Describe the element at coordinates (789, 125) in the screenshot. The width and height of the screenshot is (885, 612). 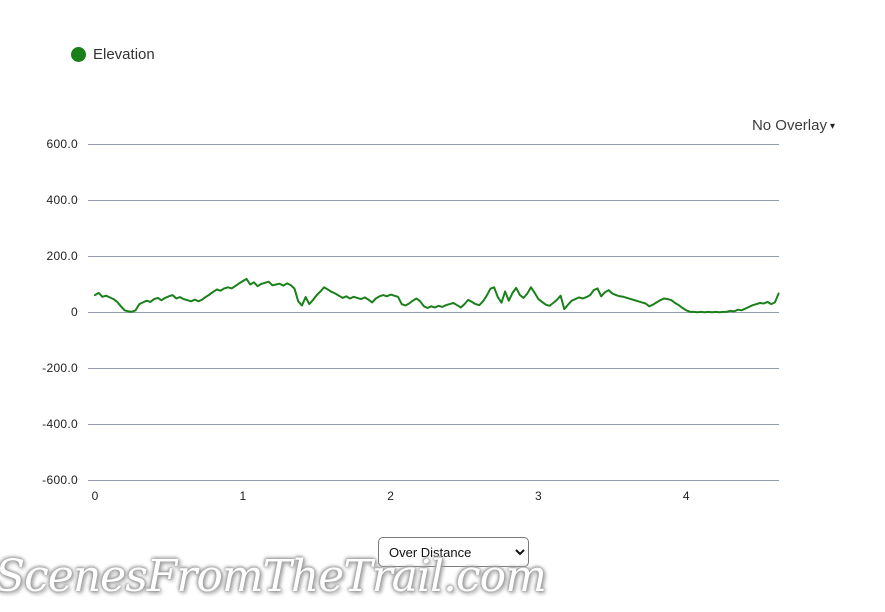
I see `overlay-dropdown-label: No Overlay` at that location.